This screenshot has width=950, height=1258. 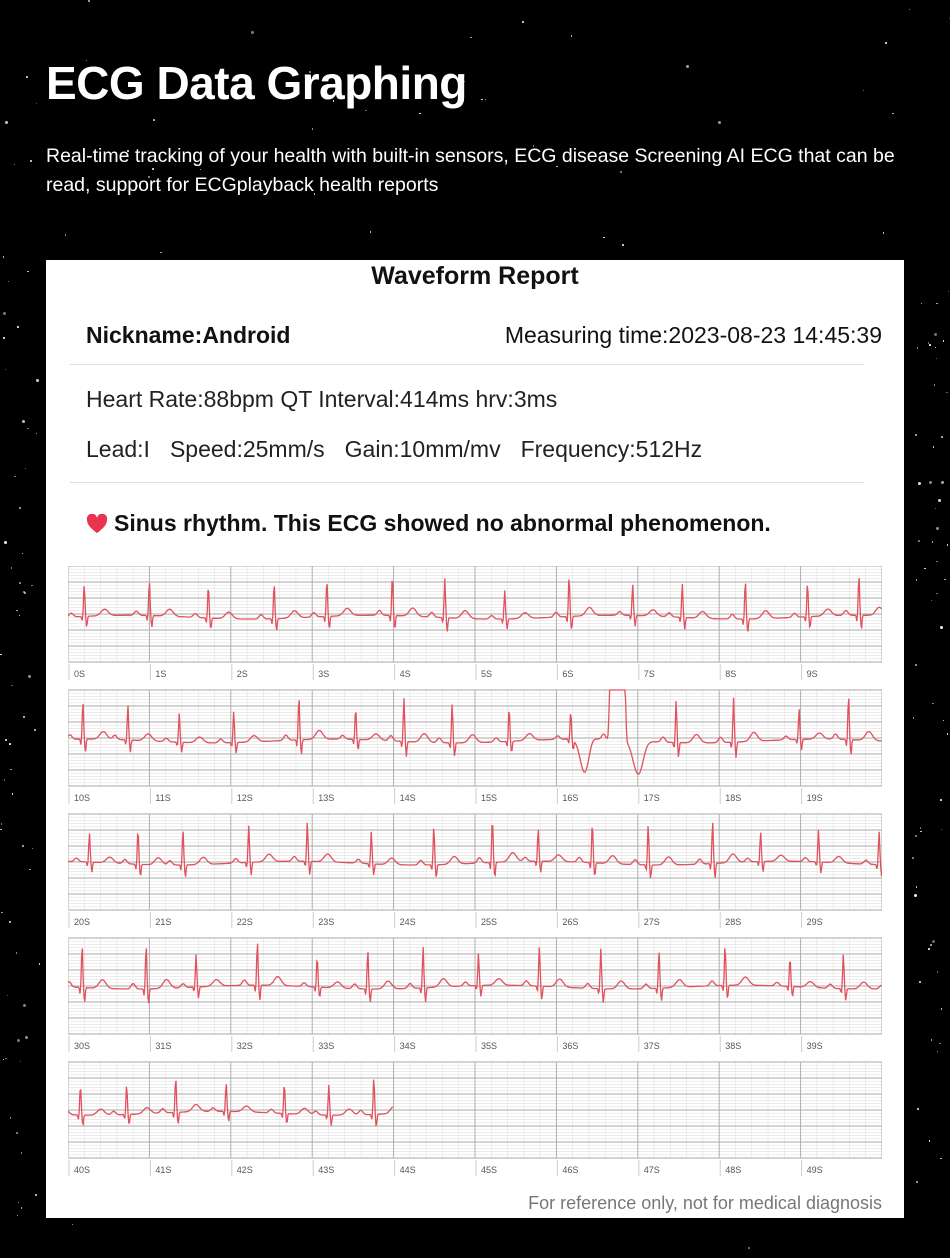 What do you see at coordinates (730, 674) in the screenshot?
I see `tick-label: 8S` at bounding box center [730, 674].